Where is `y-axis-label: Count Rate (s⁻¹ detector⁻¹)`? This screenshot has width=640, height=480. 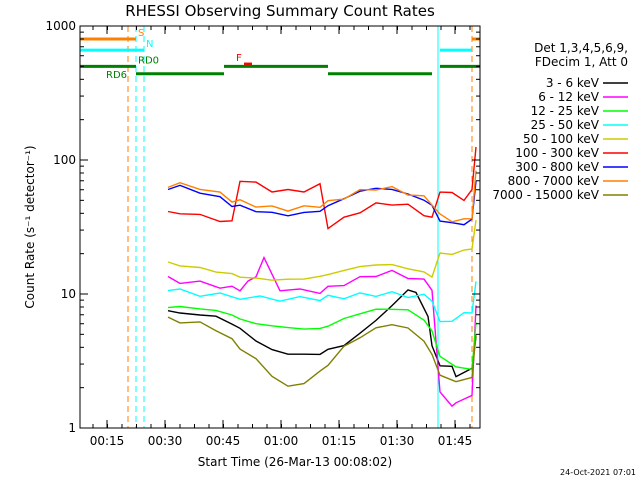 y-axis-label: Count Rate (s⁻¹ detector⁻¹) is located at coordinates (30, 226).